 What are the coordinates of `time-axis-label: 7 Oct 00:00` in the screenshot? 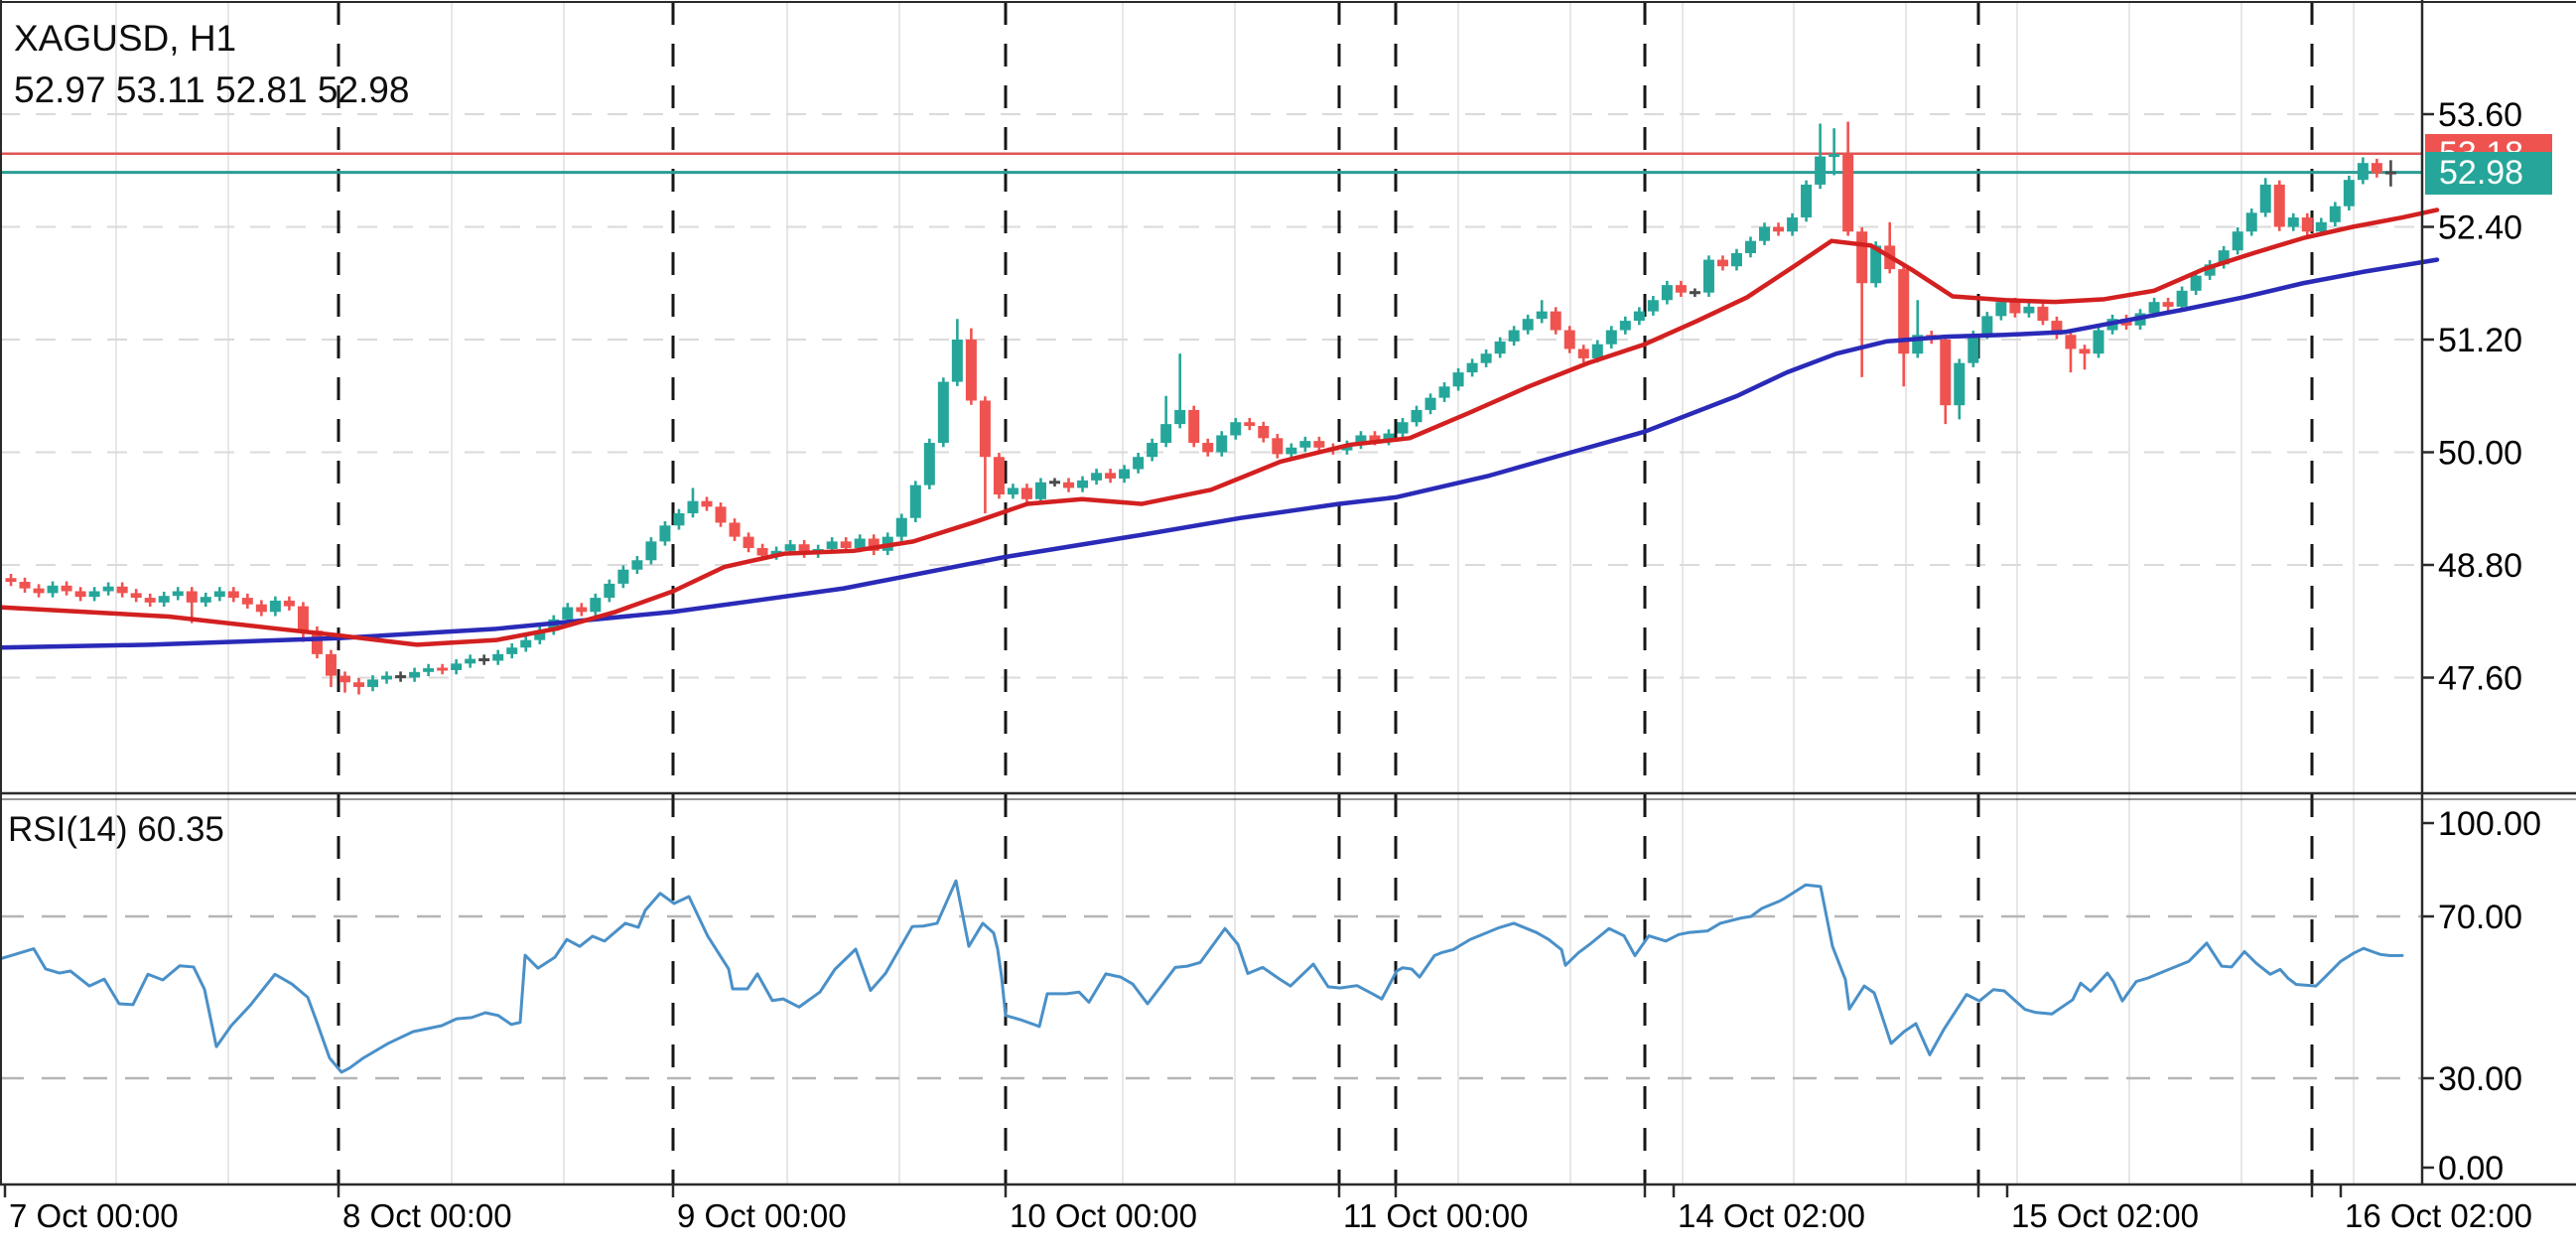 It's located at (94, 1215).